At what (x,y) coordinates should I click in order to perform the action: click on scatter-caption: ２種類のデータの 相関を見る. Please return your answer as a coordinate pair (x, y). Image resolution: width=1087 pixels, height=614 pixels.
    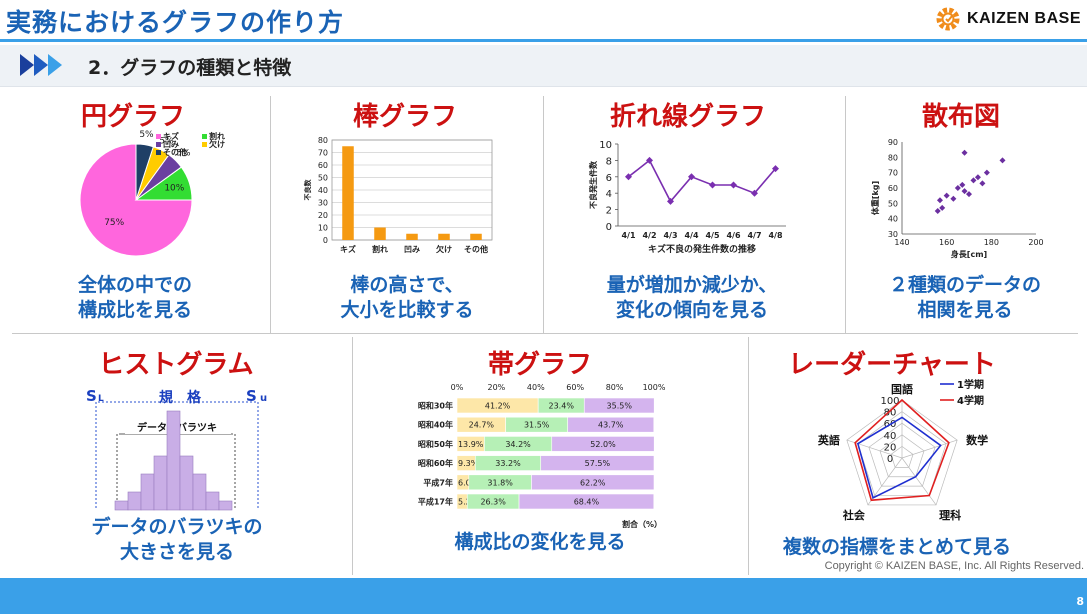
    Looking at the image, I should click on (964, 297).